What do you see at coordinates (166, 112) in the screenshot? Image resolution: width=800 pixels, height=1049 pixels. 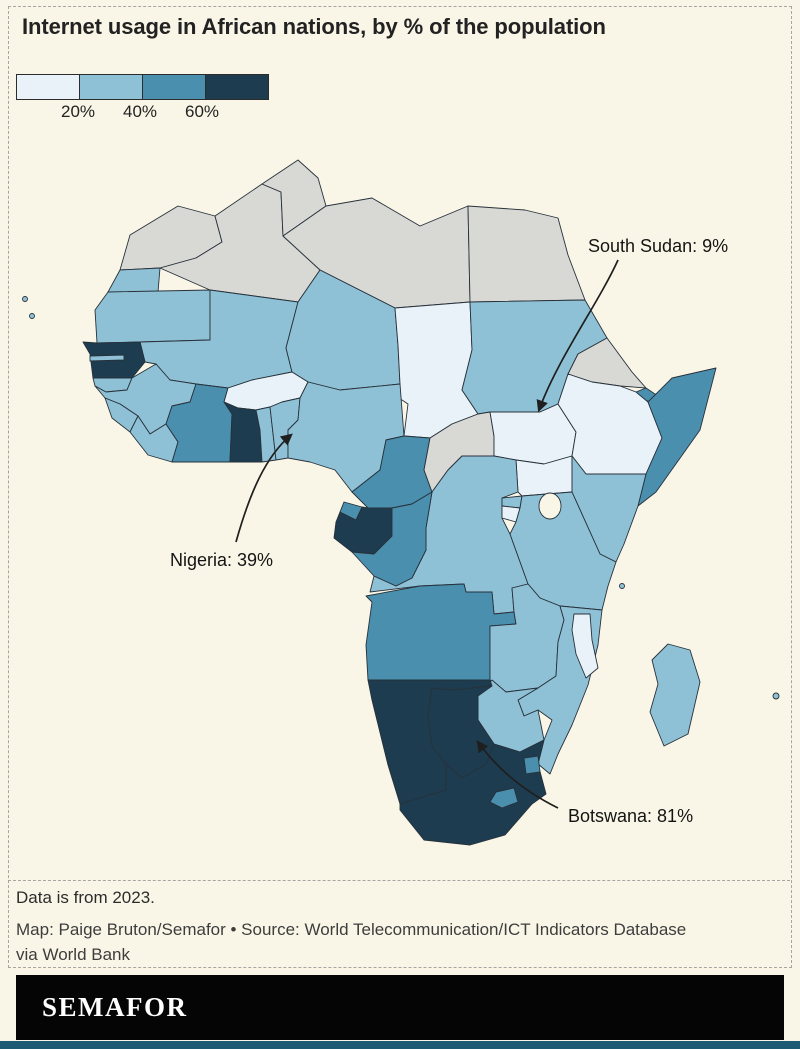 I see `legend-ticks: 20% 40% 60%` at bounding box center [166, 112].